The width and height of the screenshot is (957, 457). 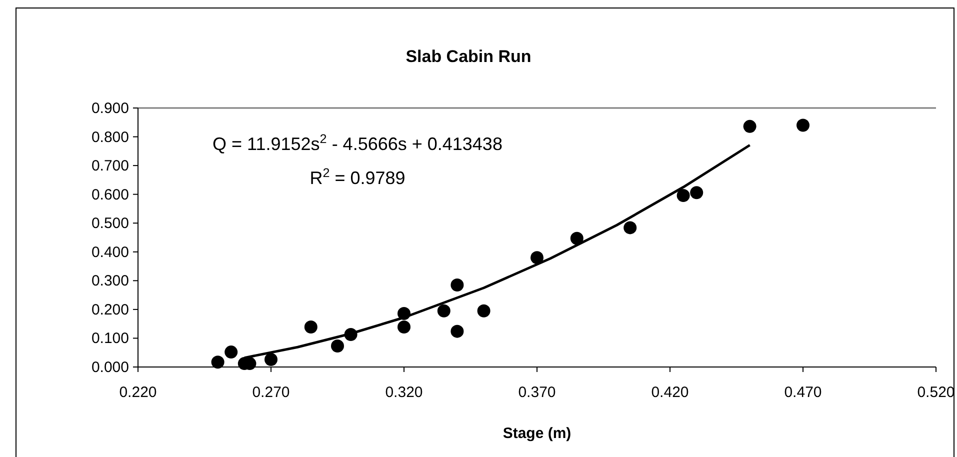 What do you see at coordinates (138, 392) in the screenshot?
I see `x-tick-label: 0.220` at bounding box center [138, 392].